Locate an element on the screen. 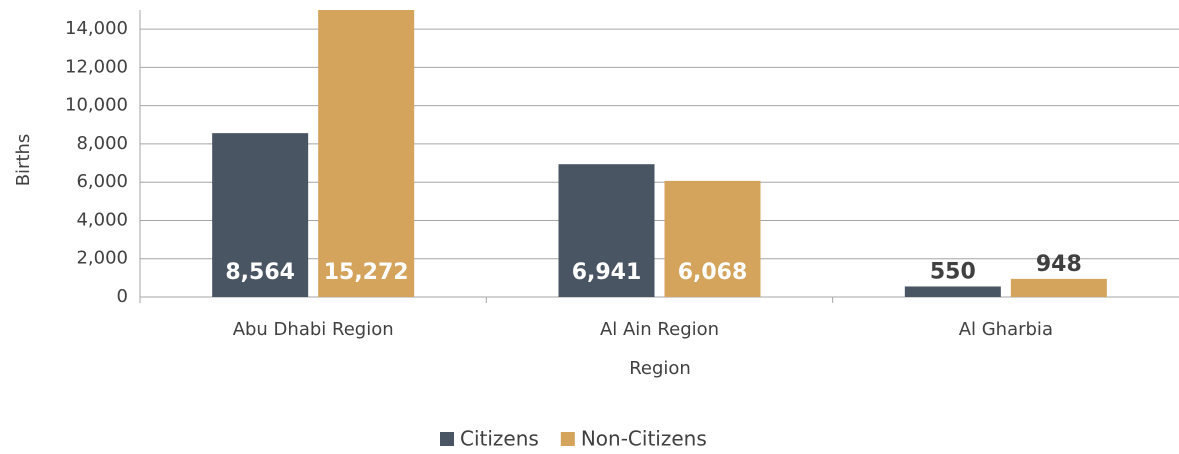 The height and width of the screenshot is (454, 1179). value-label: 6,068 is located at coordinates (713, 272).